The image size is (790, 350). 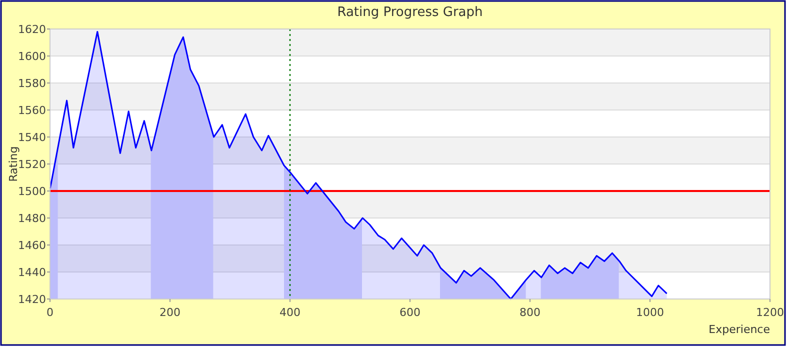 I want to click on y-tick-label: 1540, so click(x=32, y=137).